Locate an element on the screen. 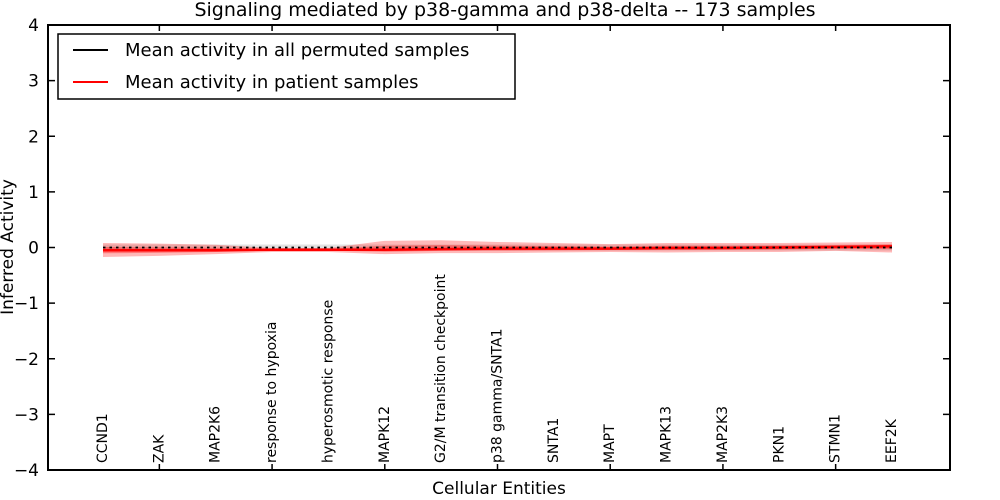  x-tick-label: MAP2K6 is located at coordinates (216, 434).